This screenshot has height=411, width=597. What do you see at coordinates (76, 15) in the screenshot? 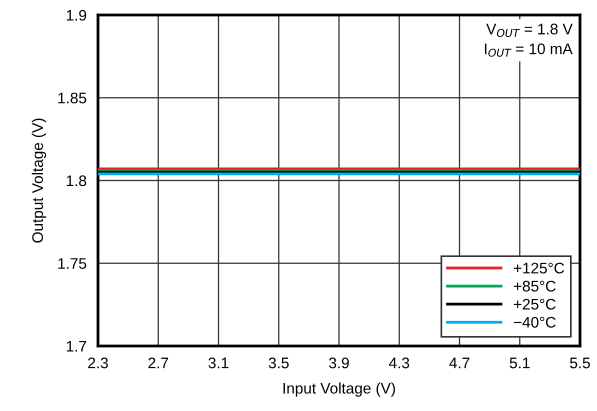
I see `y-tick-label: 1.9` at bounding box center [76, 15].